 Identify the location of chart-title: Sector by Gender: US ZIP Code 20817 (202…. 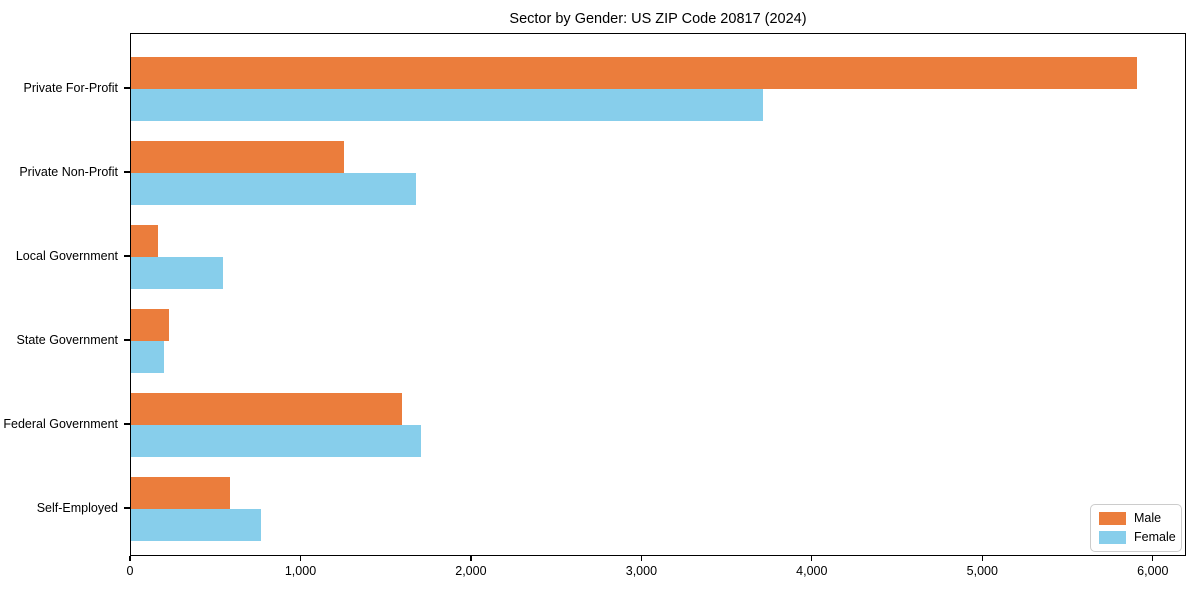
(658, 19).